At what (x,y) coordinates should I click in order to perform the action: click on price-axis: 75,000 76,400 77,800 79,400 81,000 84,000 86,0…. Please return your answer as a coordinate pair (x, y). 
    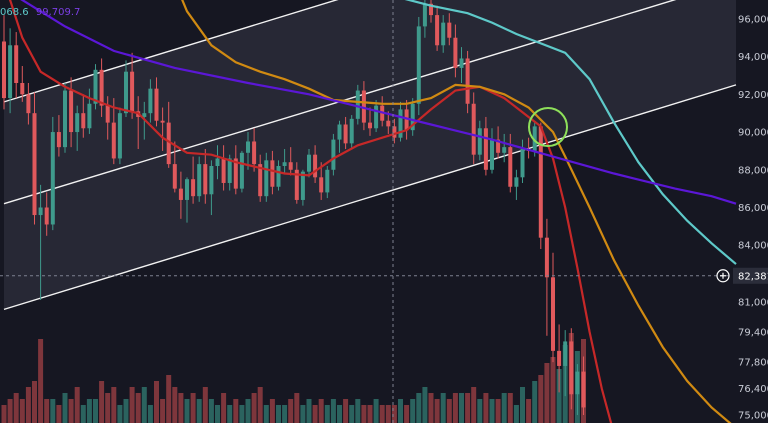
    Looking at the image, I should click on (753, 217).